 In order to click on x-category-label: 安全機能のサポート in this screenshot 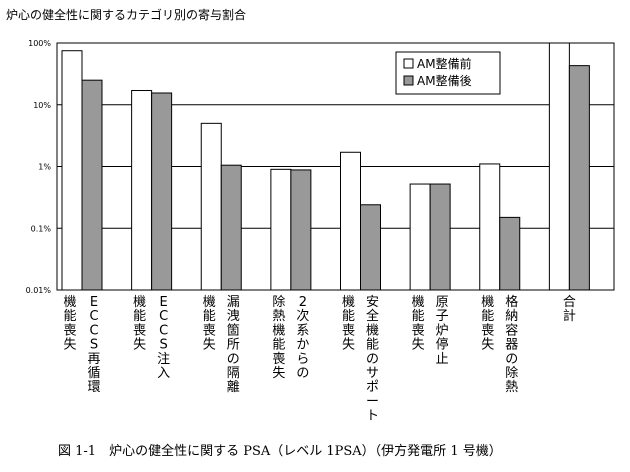, I will do `click(372, 359)`.